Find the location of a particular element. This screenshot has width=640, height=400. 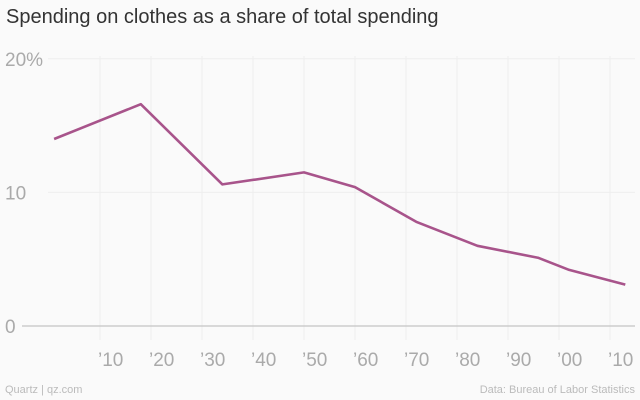

x-tick-label: ’00 is located at coordinates (569, 360).